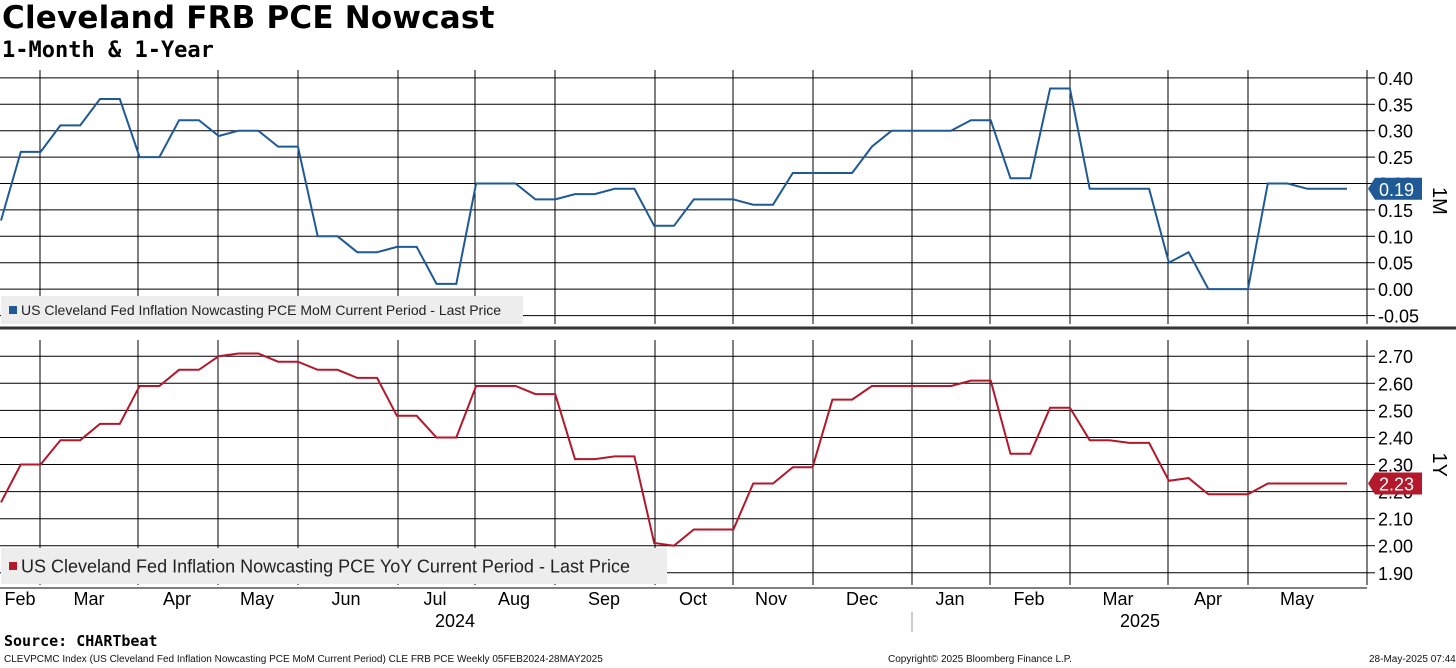 Image resolution: width=1456 pixels, height=668 pixels. Describe the element at coordinates (1395, 466) in the screenshot. I see `y-tick-label: 2.30` at that location.